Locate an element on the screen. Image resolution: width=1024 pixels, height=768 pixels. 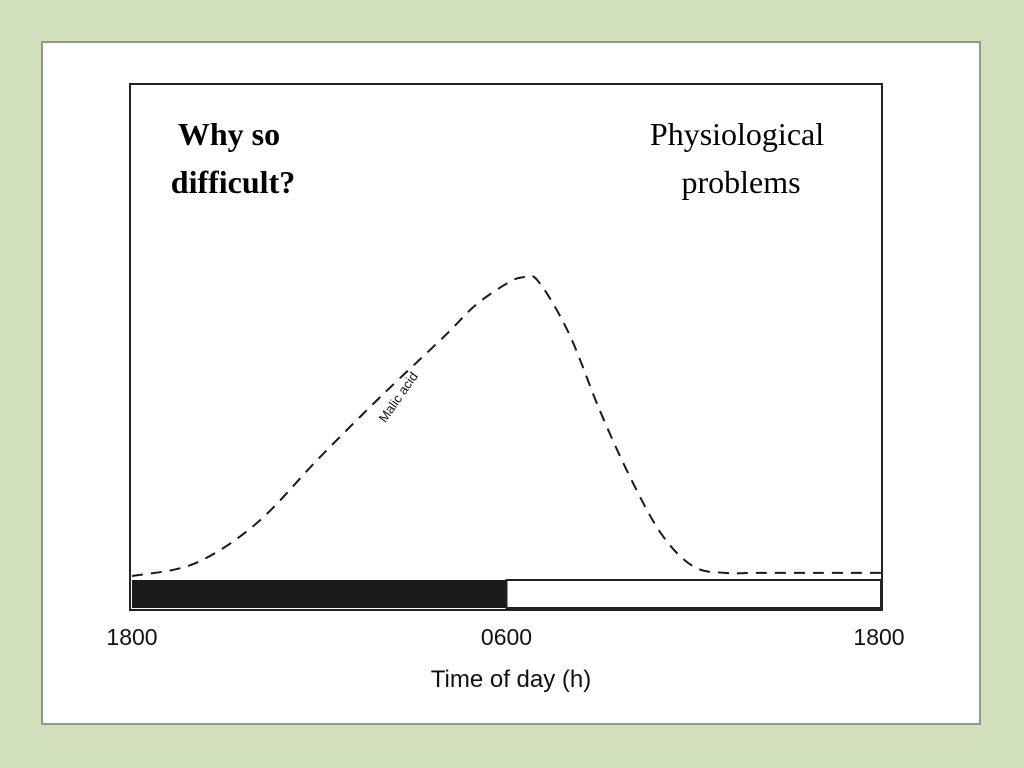
subheading-line-2: problems is located at coordinates (740, 182).